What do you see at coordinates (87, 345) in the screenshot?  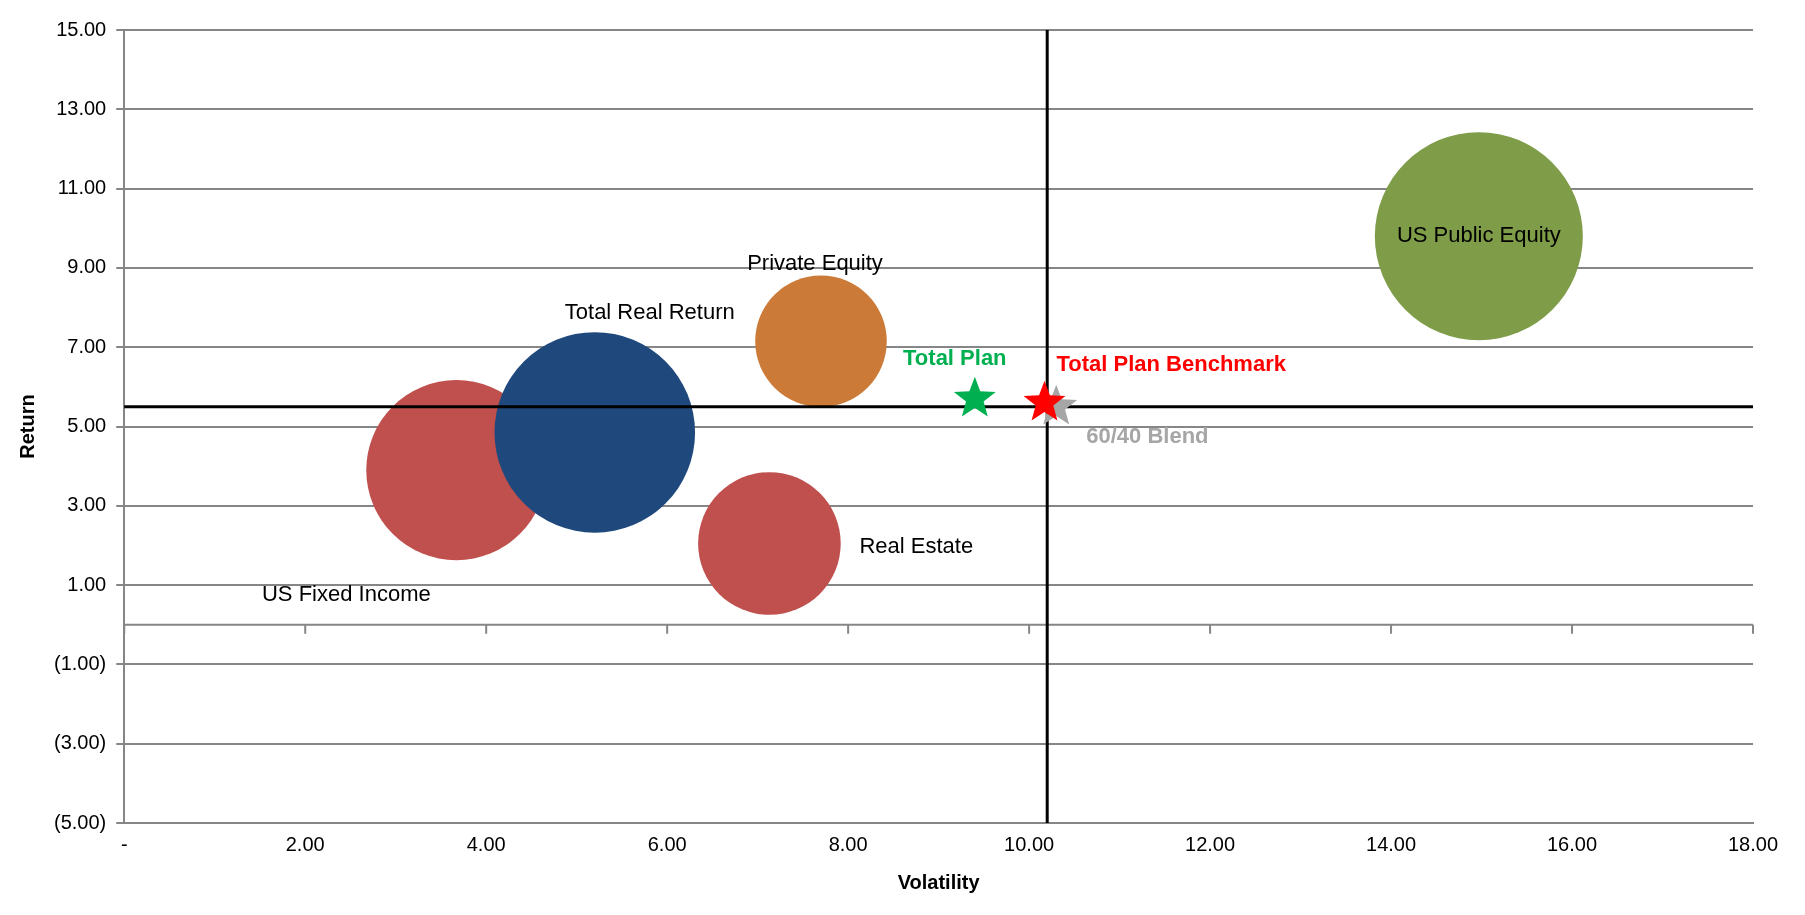 I see `y-tick-label: 7.00` at bounding box center [87, 345].